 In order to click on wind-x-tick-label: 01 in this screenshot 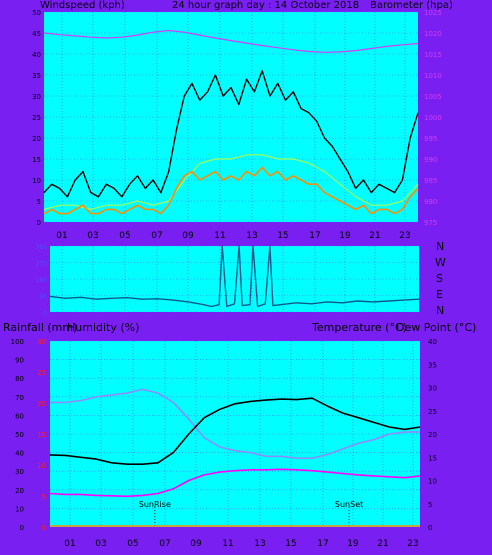, I will do `click(61, 236)`.